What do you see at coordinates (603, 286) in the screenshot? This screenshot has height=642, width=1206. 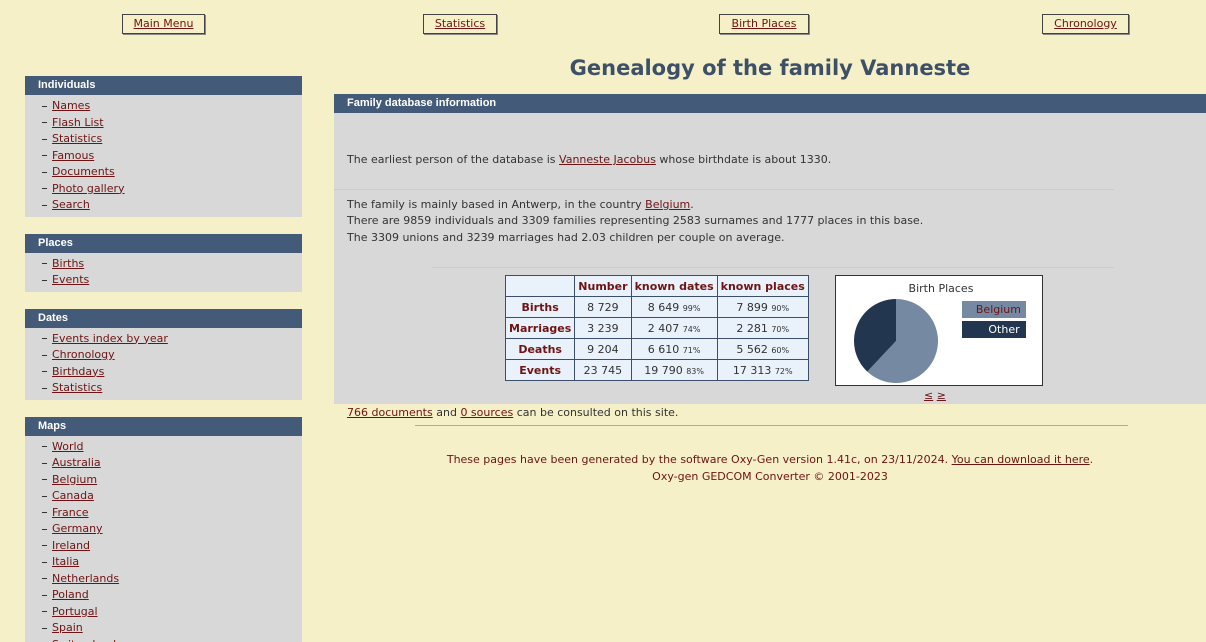 I see `column-header: Number` at bounding box center [603, 286].